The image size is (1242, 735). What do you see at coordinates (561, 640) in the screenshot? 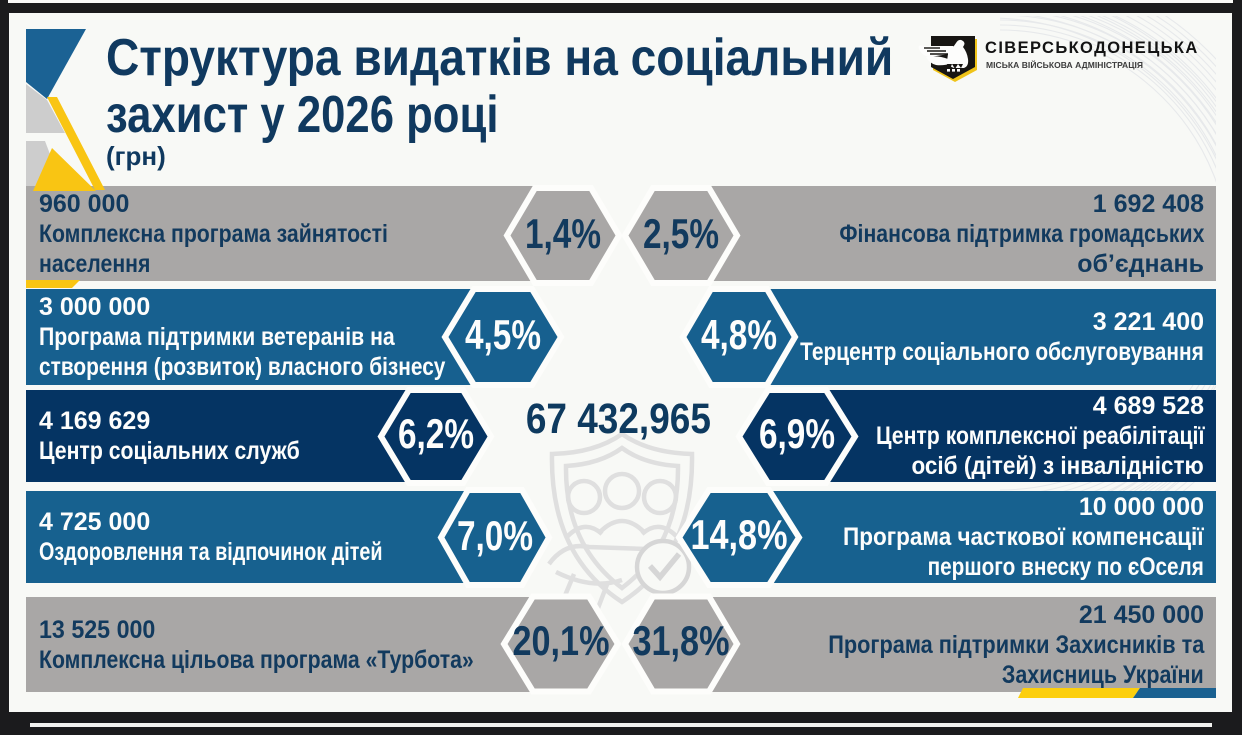
I see `svg-text: 20,1%` at bounding box center [561, 640].